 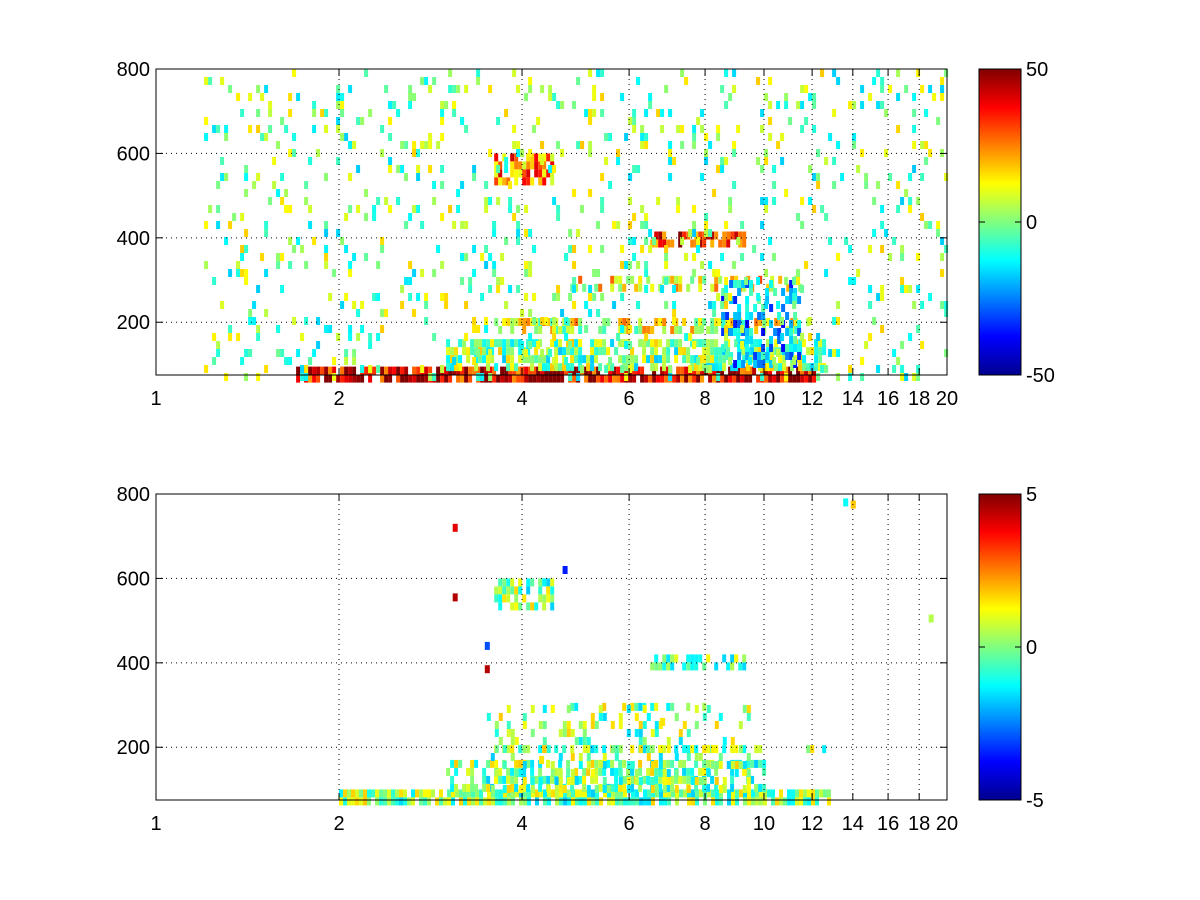 I want to click on x-tick-label: 10, so click(x=764, y=399).